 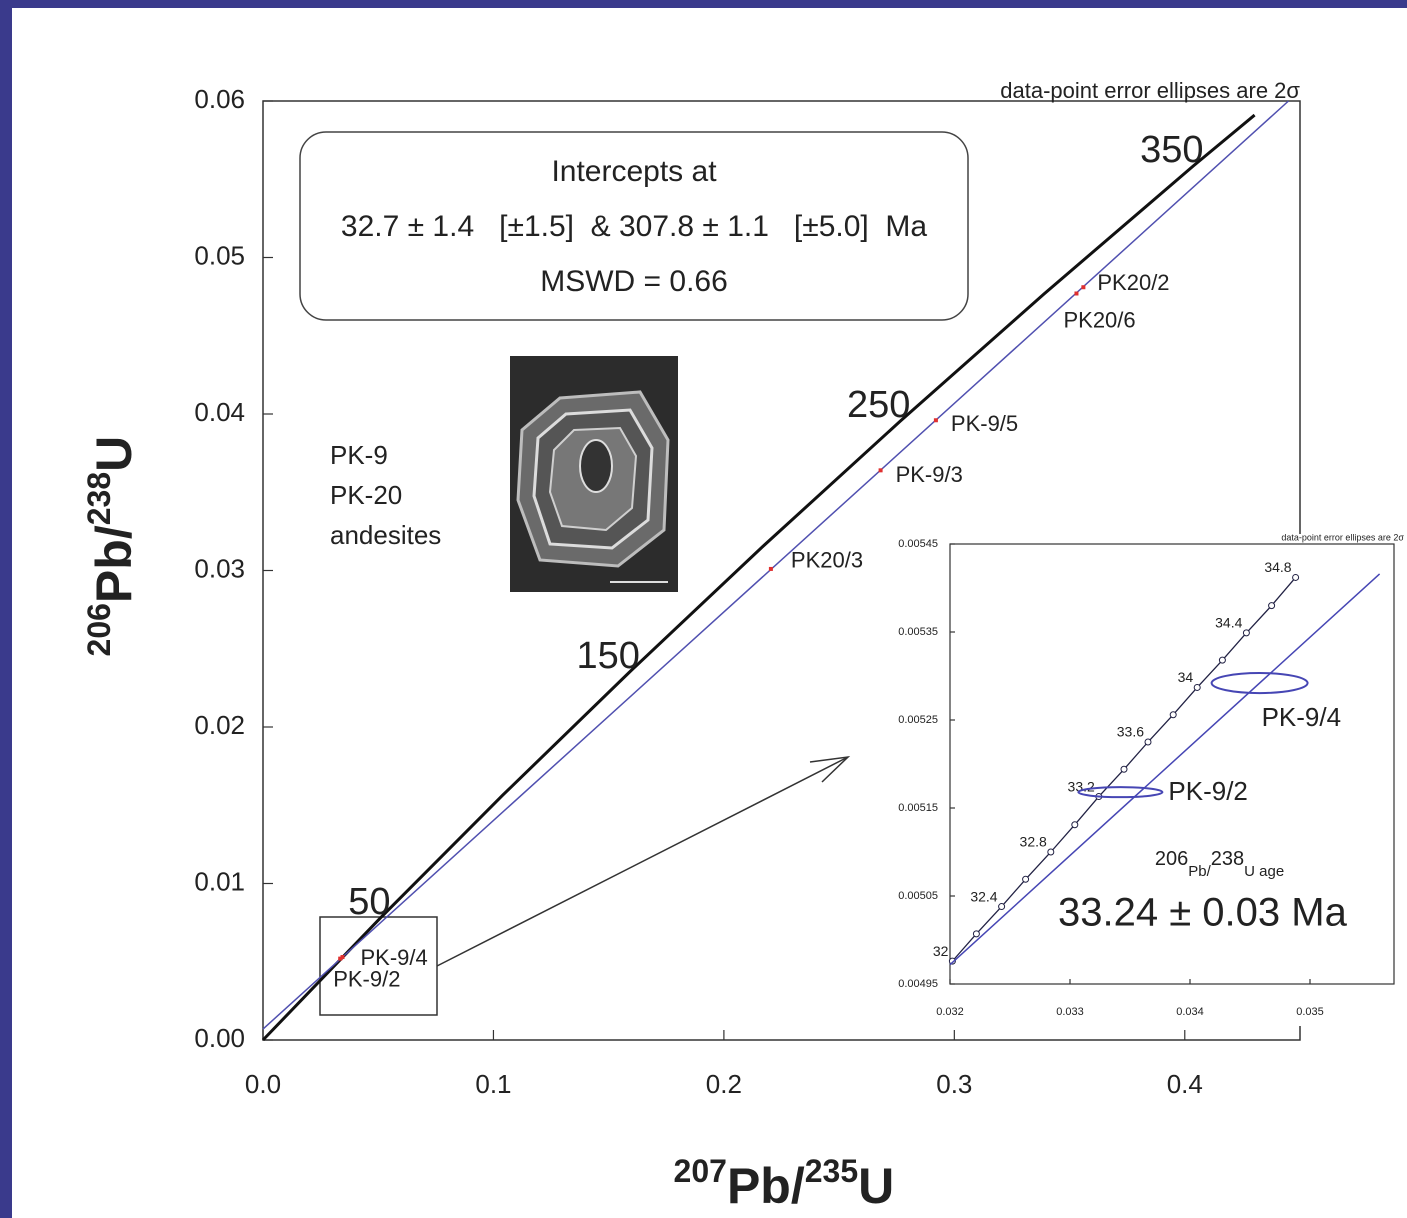 I want to click on y-tick-label: 0.00525, so click(x=918, y=720).